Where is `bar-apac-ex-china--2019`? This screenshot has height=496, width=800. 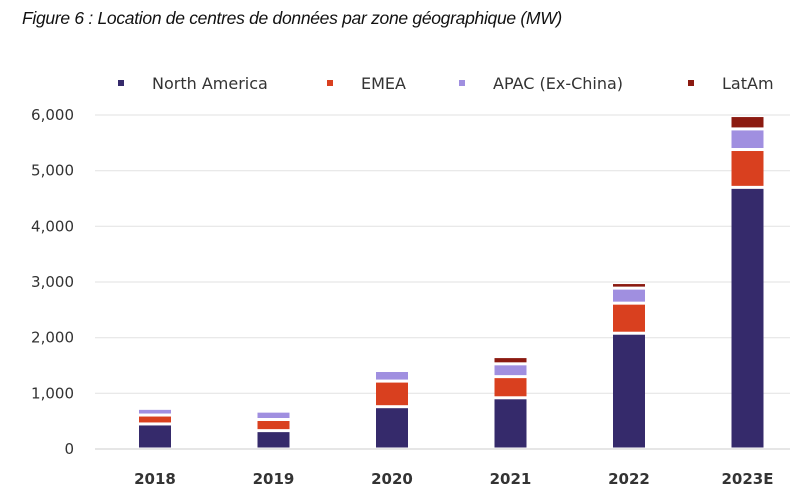 bar-apac-ex-china--2019 is located at coordinates (273, 415).